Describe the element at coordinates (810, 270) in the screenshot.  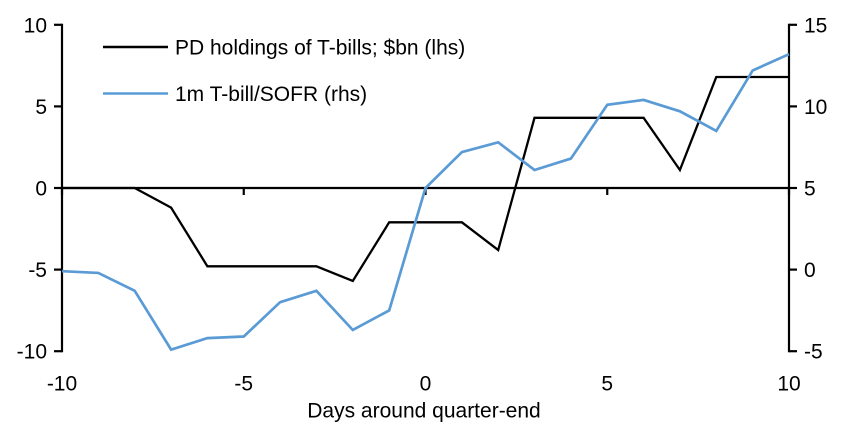
I see `y-axis-right-tick-label: 0` at that location.